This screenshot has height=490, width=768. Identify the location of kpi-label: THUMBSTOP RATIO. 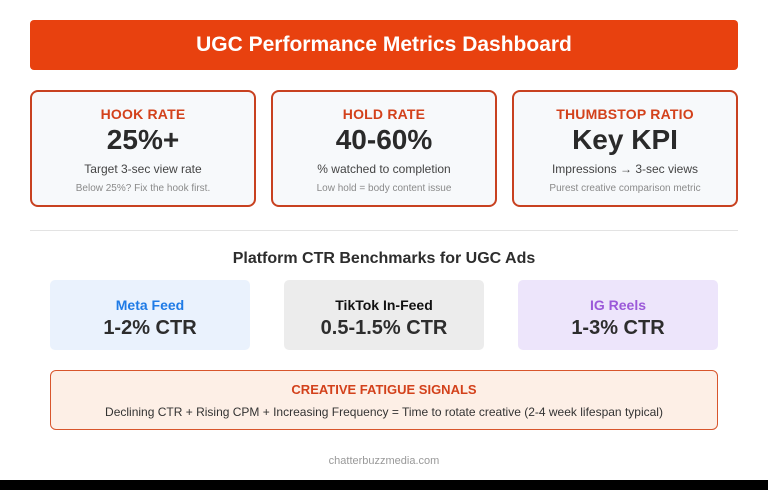
(625, 114).